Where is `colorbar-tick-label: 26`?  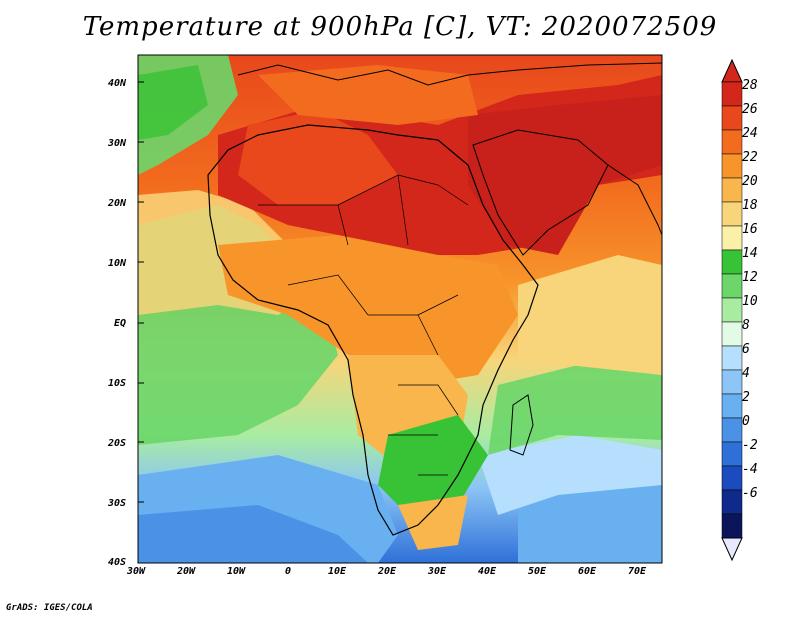 colorbar-tick-label: 26 is located at coordinates (750, 109).